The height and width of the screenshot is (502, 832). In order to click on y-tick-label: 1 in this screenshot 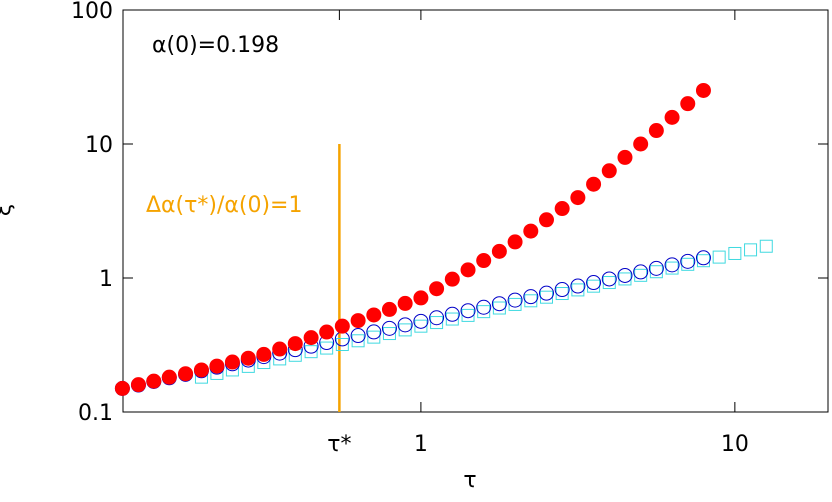, I will do `click(106, 279)`.